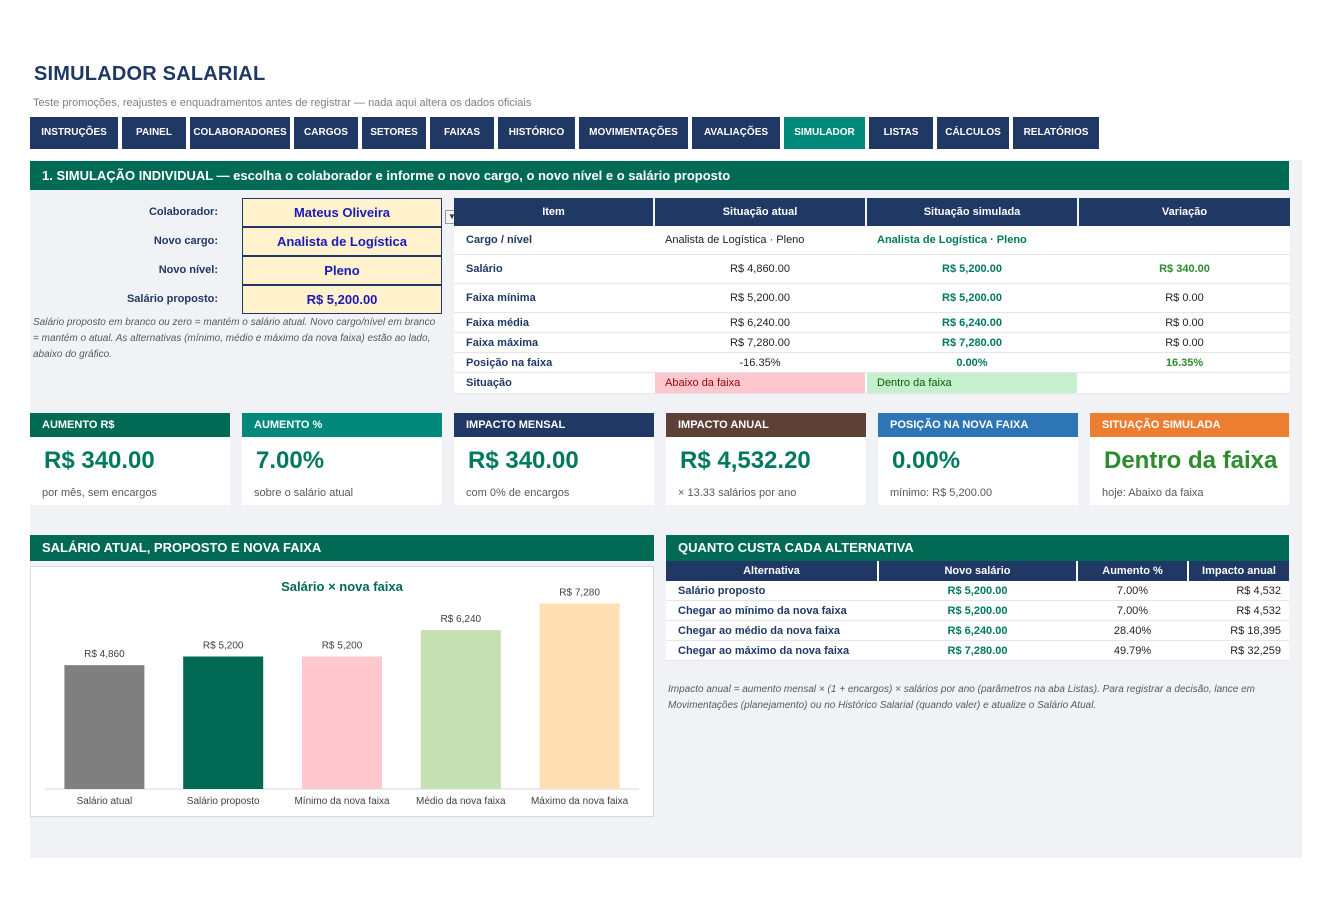 Image resolution: width=1322 pixels, height=909 pixels. I want to click on page-title: SIMULADOR SALARIAL, so click(150, 74).